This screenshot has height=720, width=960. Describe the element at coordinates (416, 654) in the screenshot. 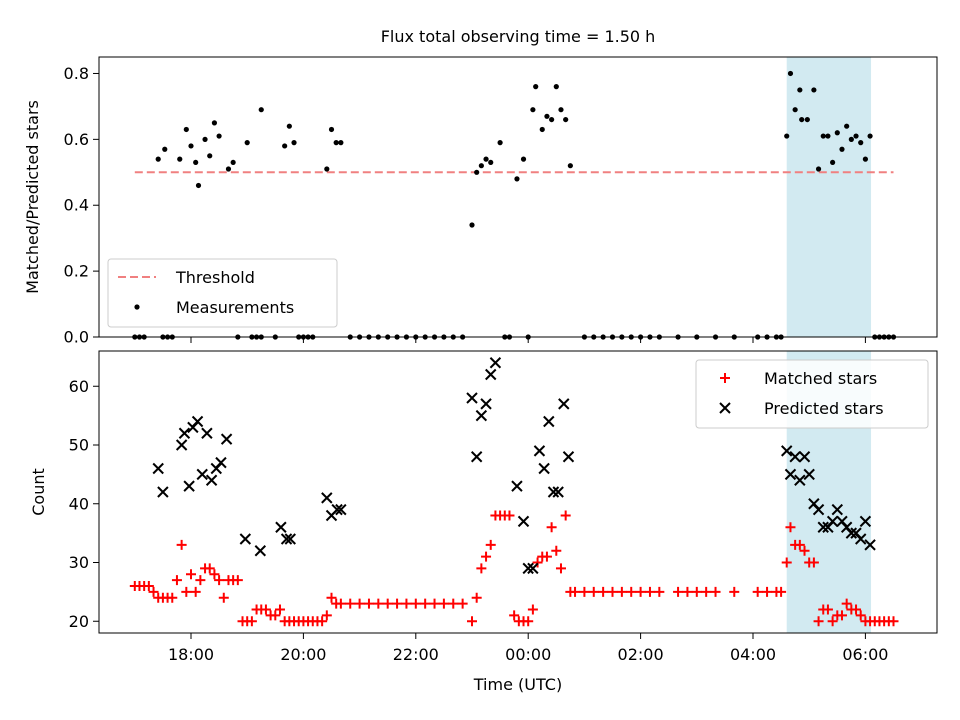

I see `x-tick-label: 22:00` at that location.